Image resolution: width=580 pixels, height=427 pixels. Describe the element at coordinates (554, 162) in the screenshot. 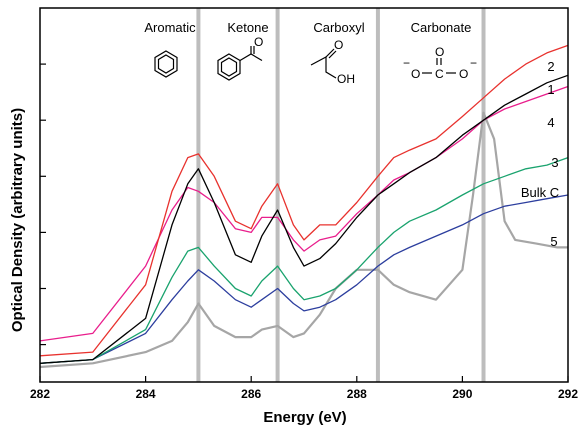

I see `series-label-3: 3` at that location.